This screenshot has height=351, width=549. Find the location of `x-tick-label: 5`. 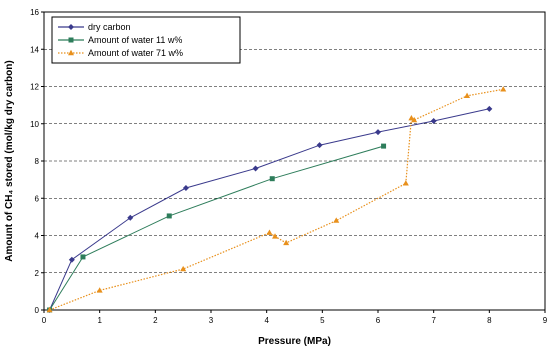

x-tick-label: 5 is located at coordinates (322, 320).